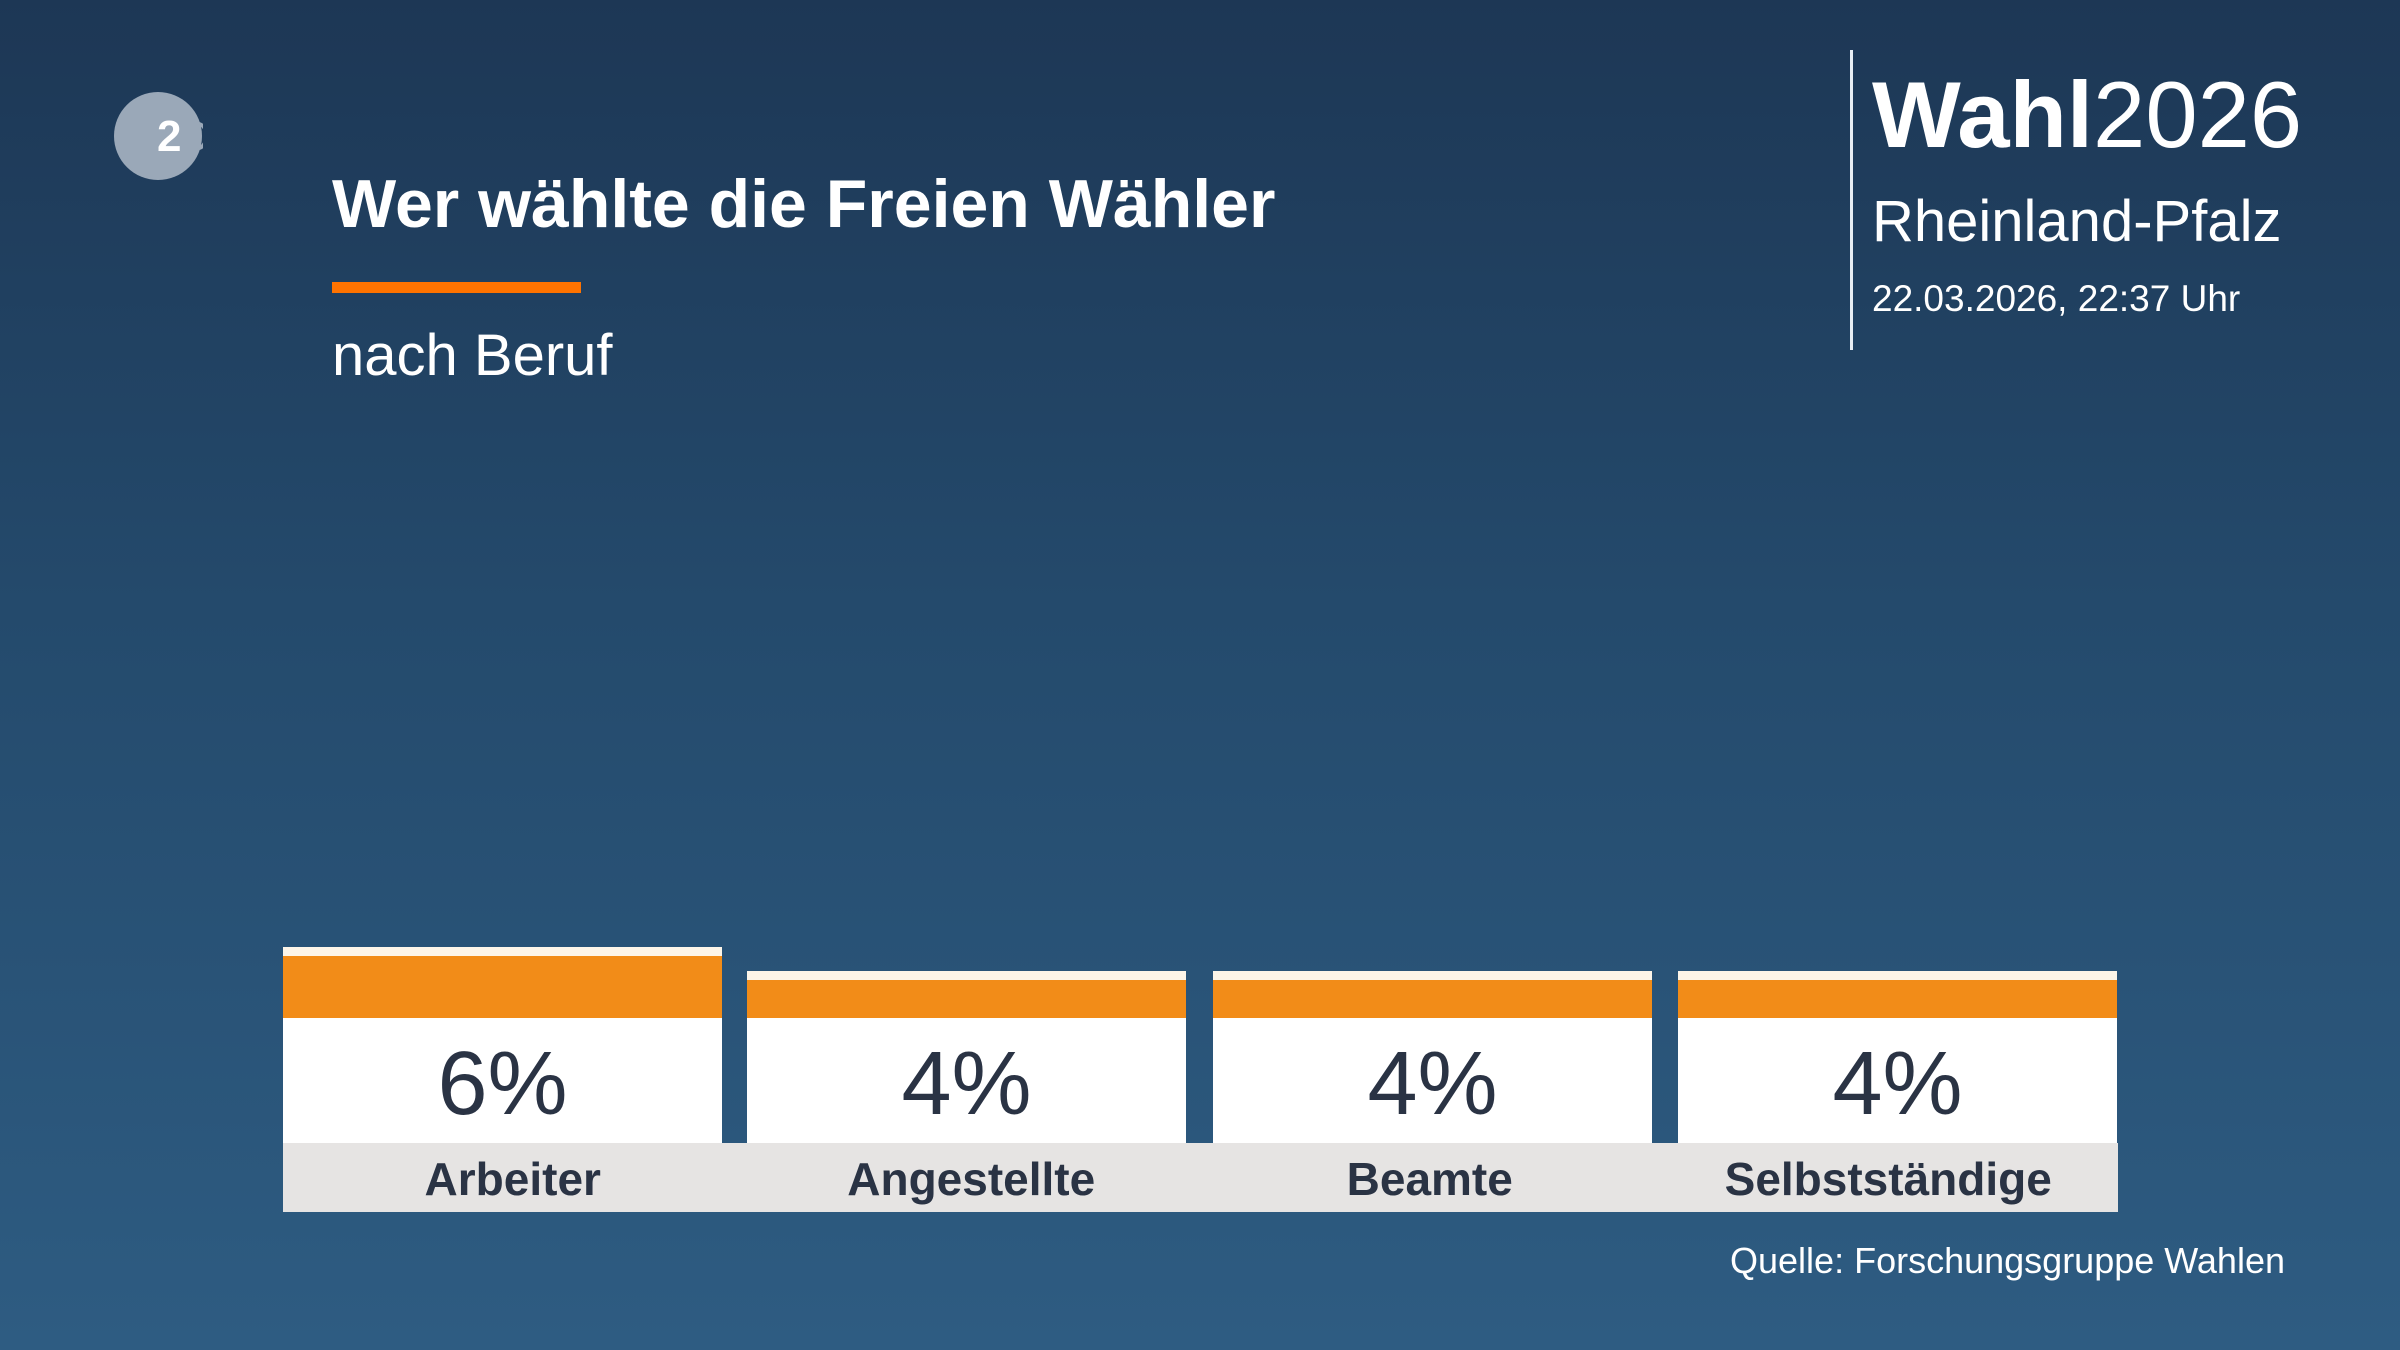 The width and height of the screenshot is (2400, 1350). I want to click on divider, so click(1851, 200).